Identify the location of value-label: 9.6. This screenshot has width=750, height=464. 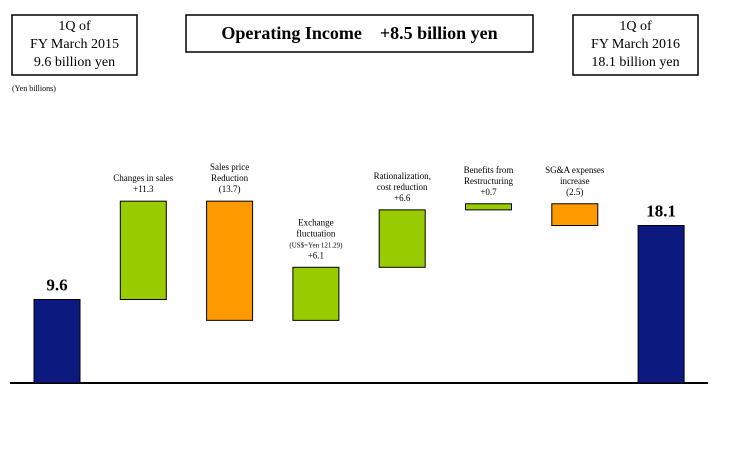
(56, 284).